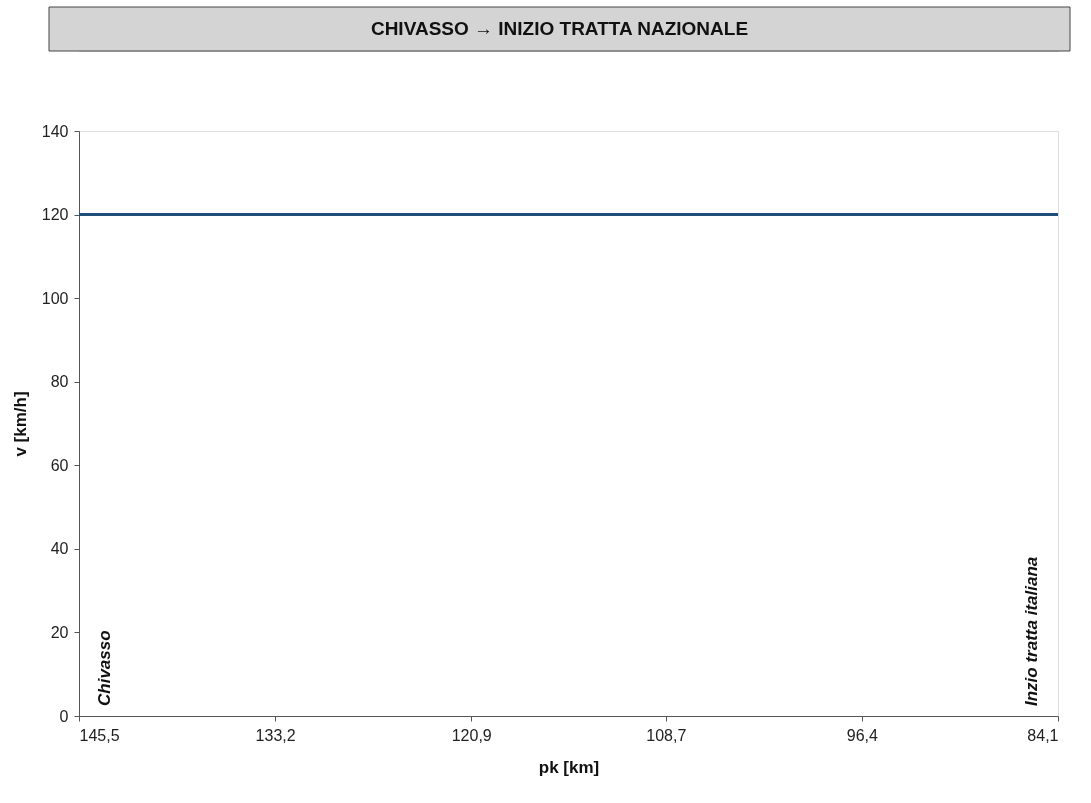 This screenshot has width=1091, height=803. What do you see at coordinates (55, 298) in the screenshot?
I see `y-tick-label: 100` at bounding box center [55, 298].